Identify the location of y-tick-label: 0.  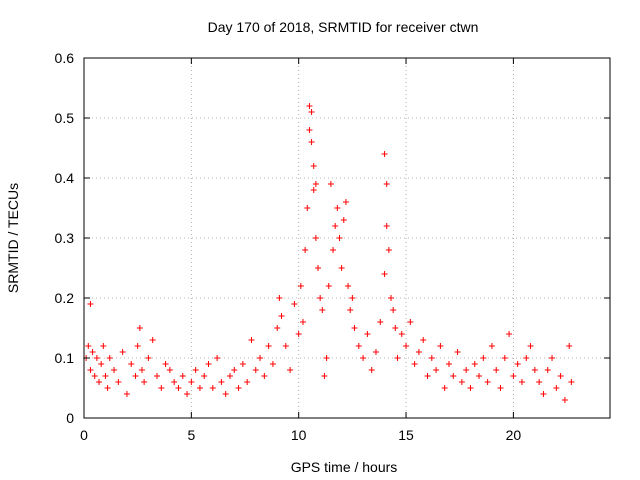
(70, 418).